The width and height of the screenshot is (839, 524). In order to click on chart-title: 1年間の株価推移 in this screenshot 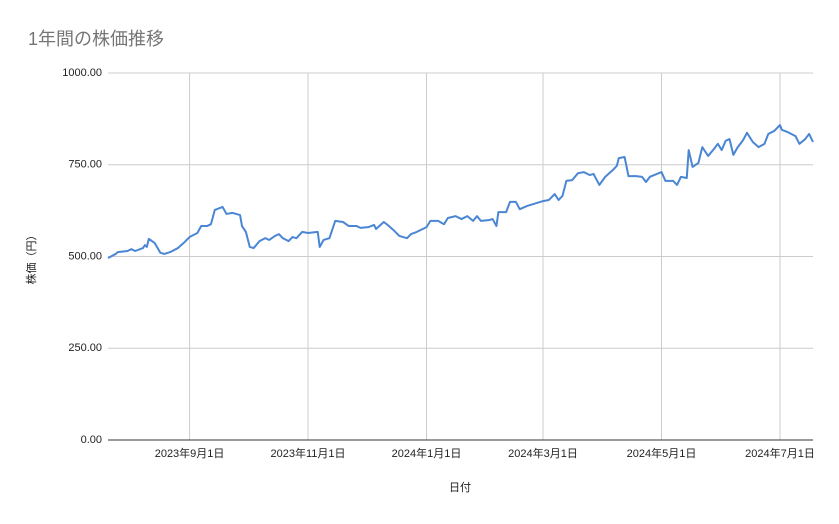, I will do `click(96, 39)`.